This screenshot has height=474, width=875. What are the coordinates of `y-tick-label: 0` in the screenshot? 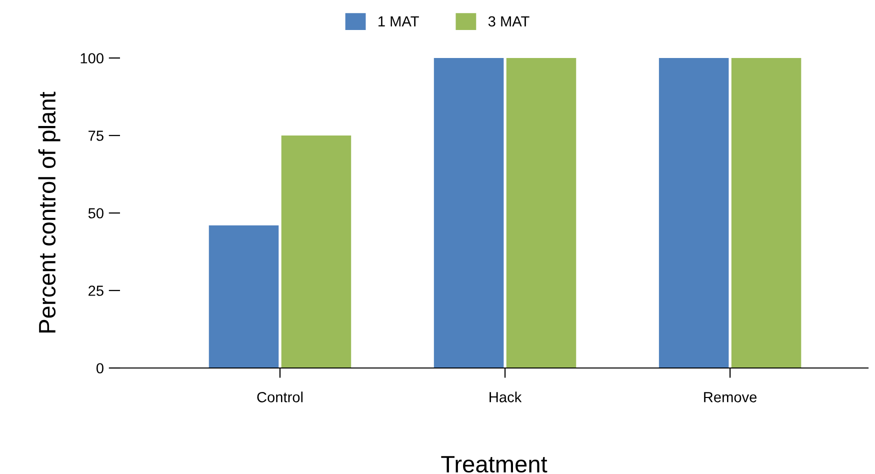 It's located at (100, 368).